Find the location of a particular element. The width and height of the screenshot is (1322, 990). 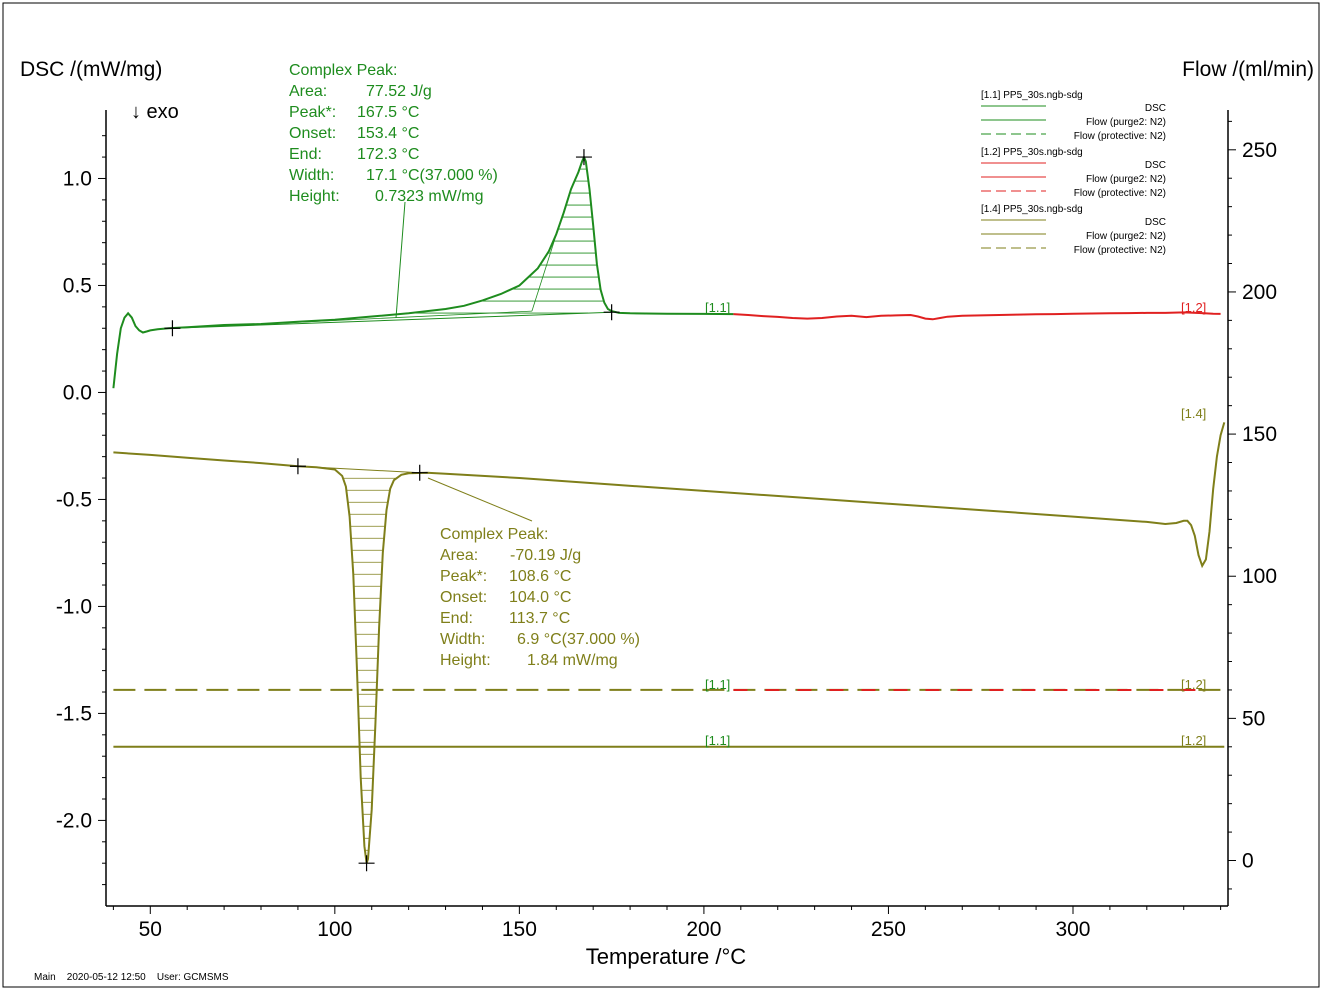

x-axis-label: Temperature /°C is located at coordinates (666, 956).